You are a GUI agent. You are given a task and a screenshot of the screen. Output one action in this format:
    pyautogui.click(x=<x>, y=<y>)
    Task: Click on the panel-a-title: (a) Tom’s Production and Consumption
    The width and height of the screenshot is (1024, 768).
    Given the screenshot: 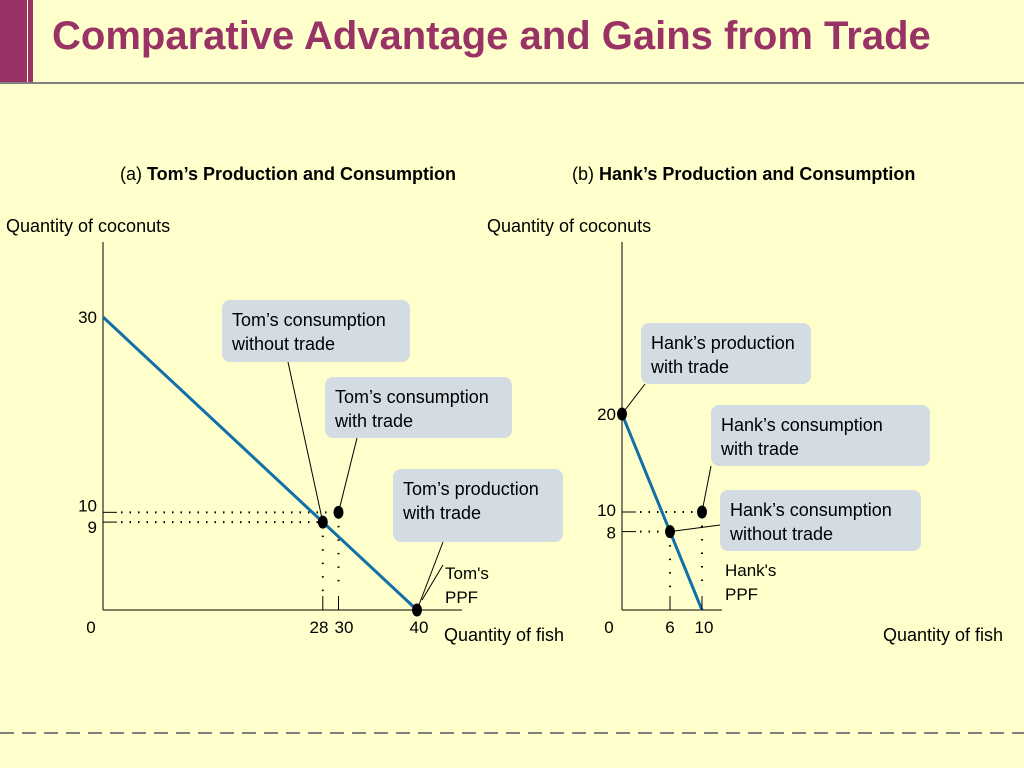 What is the action you would take?
    pyautogui.click(x=288, y=174)
    